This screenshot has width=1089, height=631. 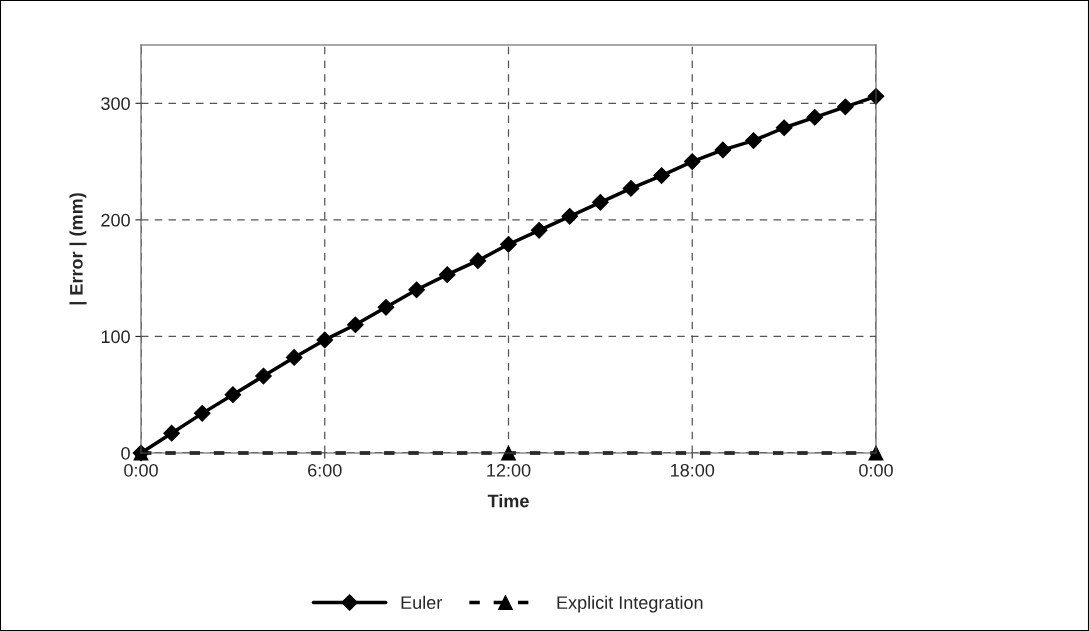 I want to click on y-tick-label: 100, so click(x=115, y=337).